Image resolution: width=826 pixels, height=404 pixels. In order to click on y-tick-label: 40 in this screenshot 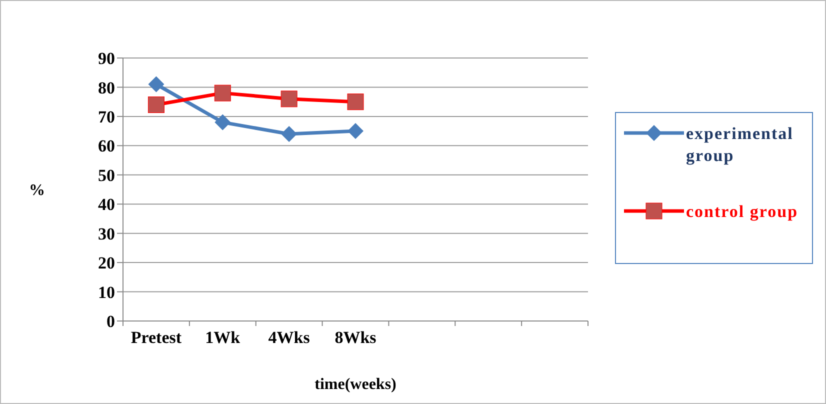, I will do `click(106, 204)`.